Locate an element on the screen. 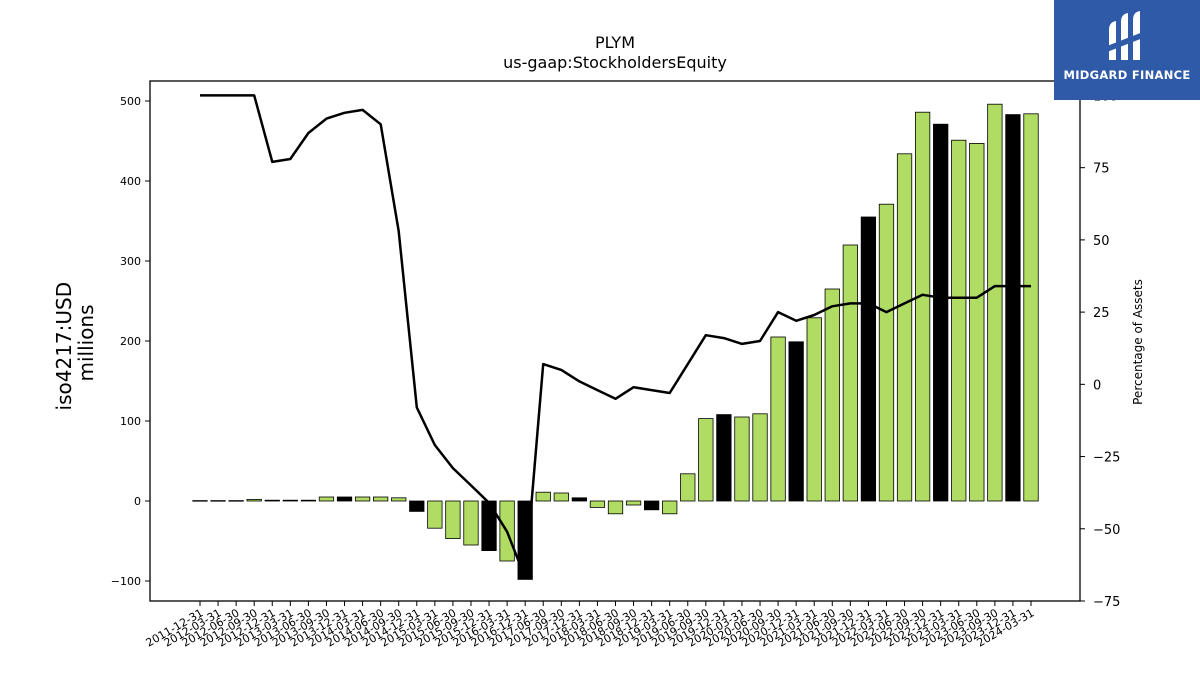 Image resolution: width=1200 pixels, height=675 pixels. y2-tick-label: 75 is located at coordinates (1101, 169).